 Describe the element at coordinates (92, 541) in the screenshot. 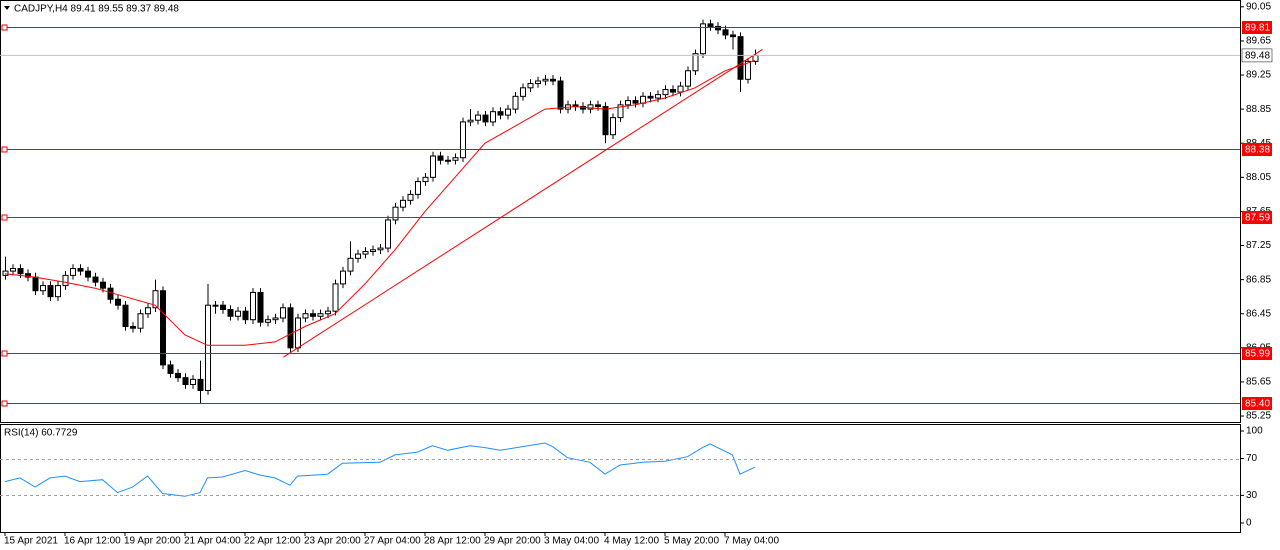

I see `x-tick-label: 16 Apr 12:00` at that location.